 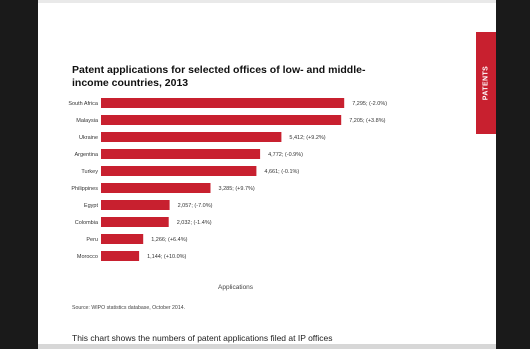 What do you see at coordinates (285, 155) in the screenshot?
I see `value-label: 4,772; (-0.9%)` at bounding box center [285, 155].